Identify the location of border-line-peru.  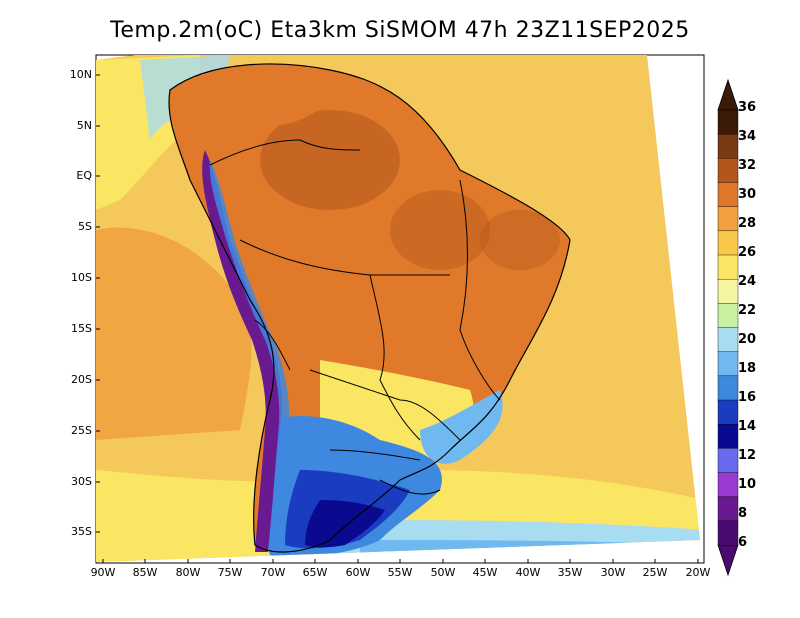
(272, 345).